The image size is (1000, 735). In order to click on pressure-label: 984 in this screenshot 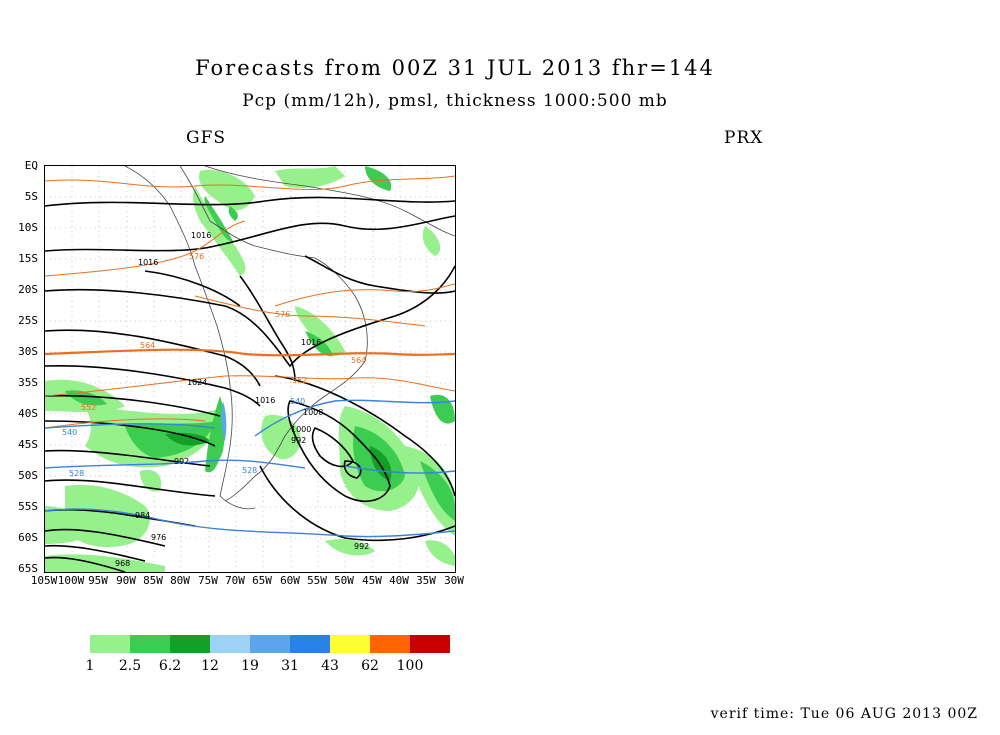, I will do `click(142, 515)`.